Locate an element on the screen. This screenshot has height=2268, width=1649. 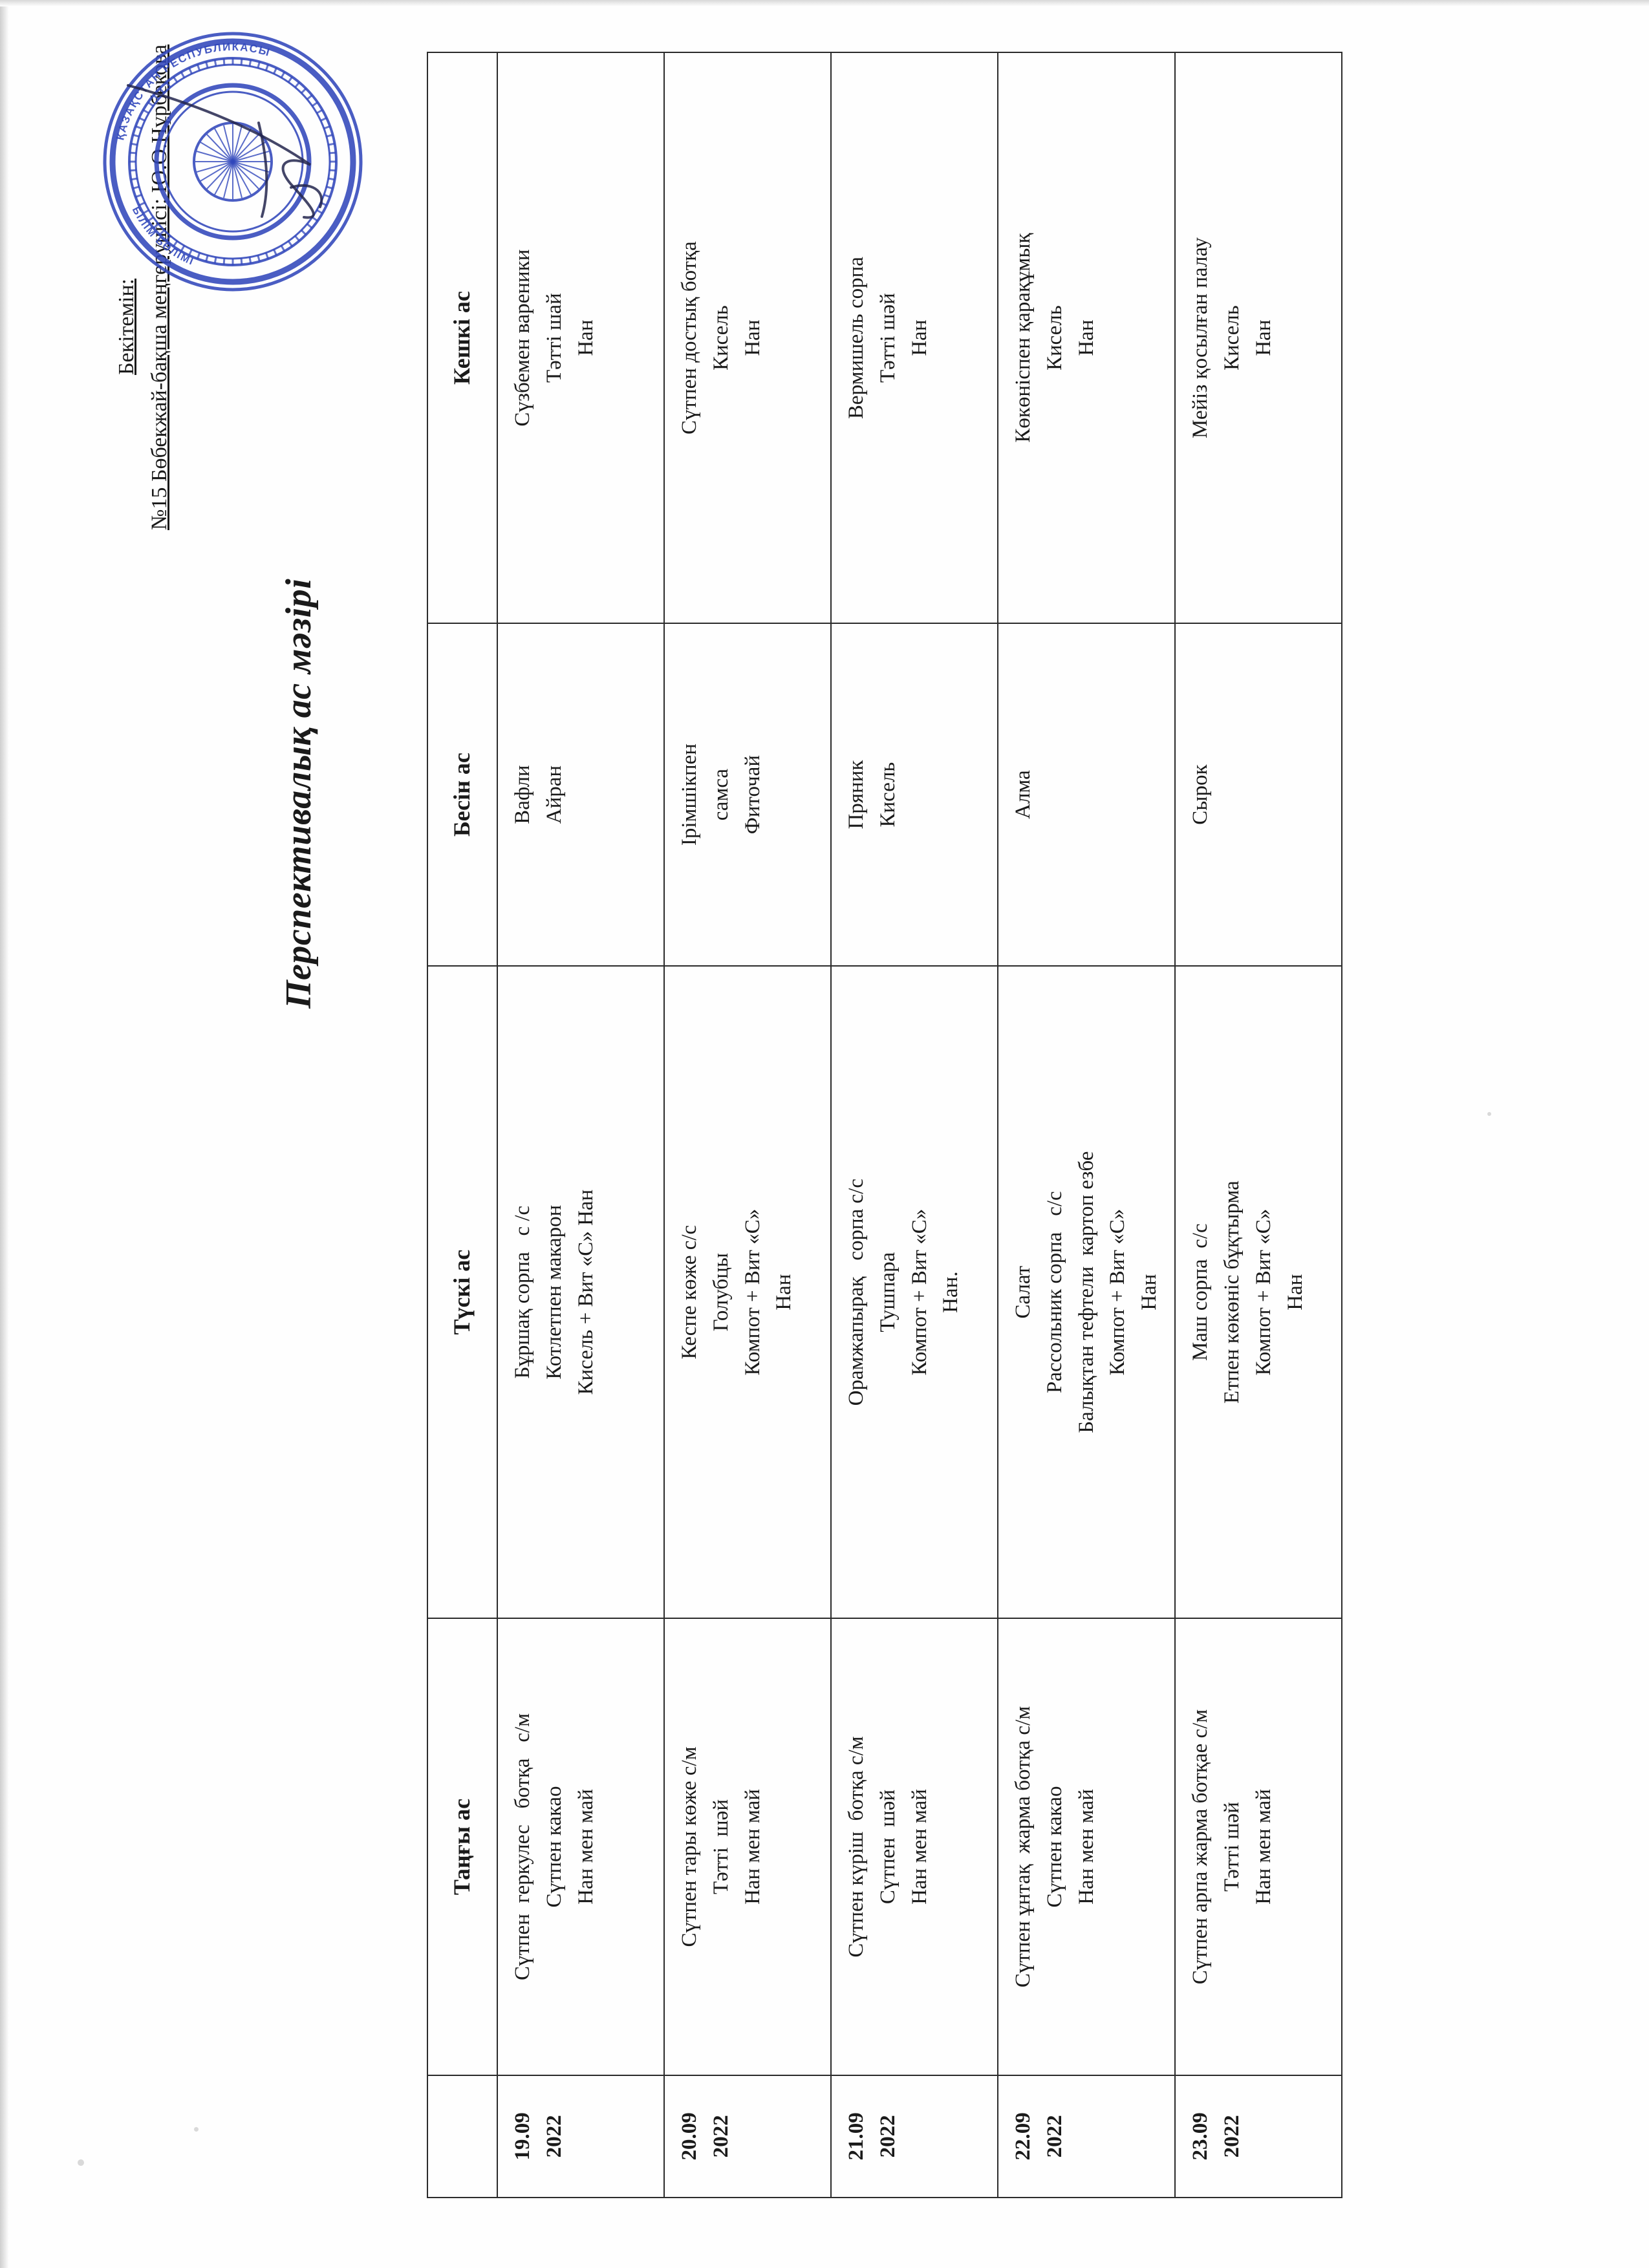
menu-item: Пряник is located at coordinates (856, 794).